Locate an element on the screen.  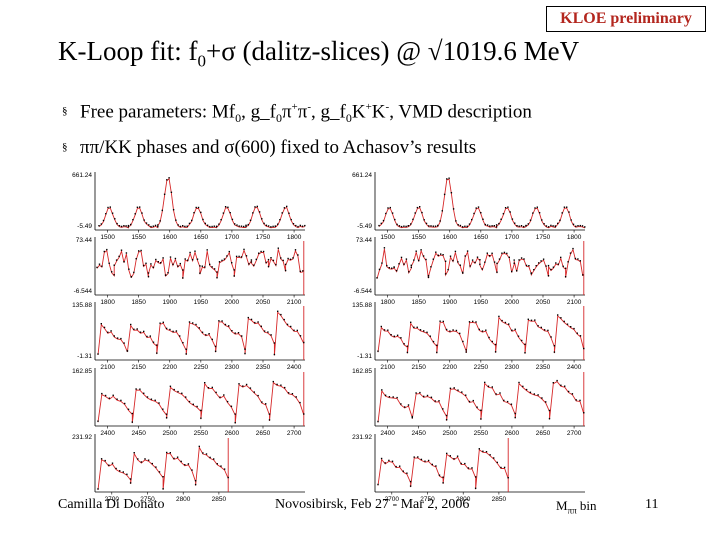
x-tick-label: 2100 is located at coordinates (107, 367).